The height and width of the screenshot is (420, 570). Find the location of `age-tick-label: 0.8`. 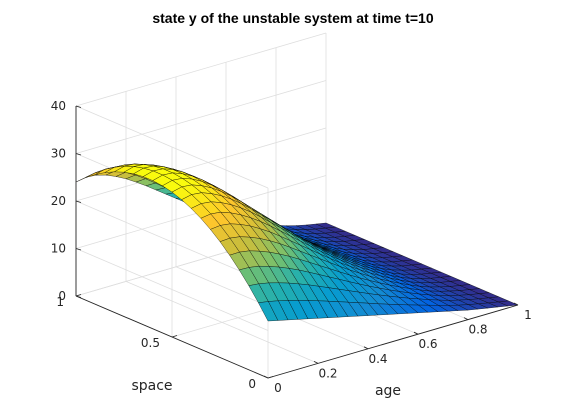

age-tick-label: 0.8 is located at coordinates (477, 330).